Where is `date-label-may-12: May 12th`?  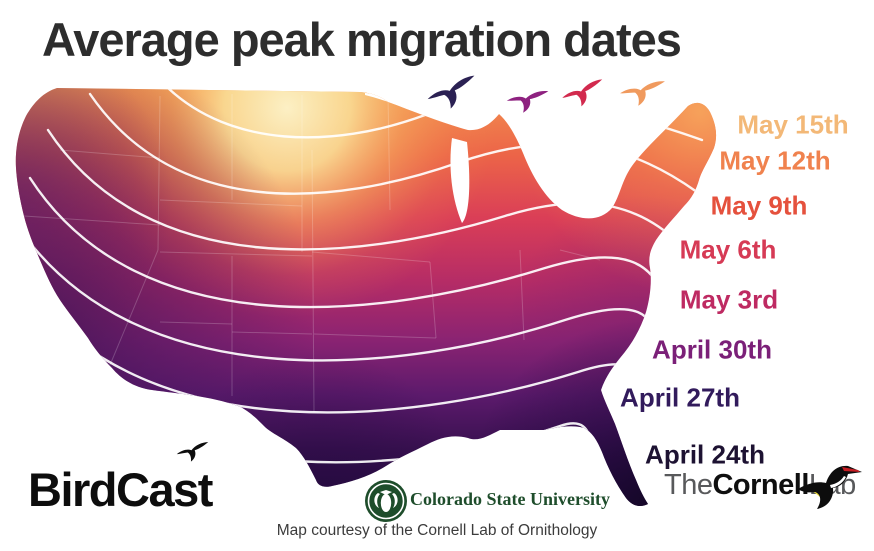
date-label-may-12: May 12th is located at coordinates (775, 160).